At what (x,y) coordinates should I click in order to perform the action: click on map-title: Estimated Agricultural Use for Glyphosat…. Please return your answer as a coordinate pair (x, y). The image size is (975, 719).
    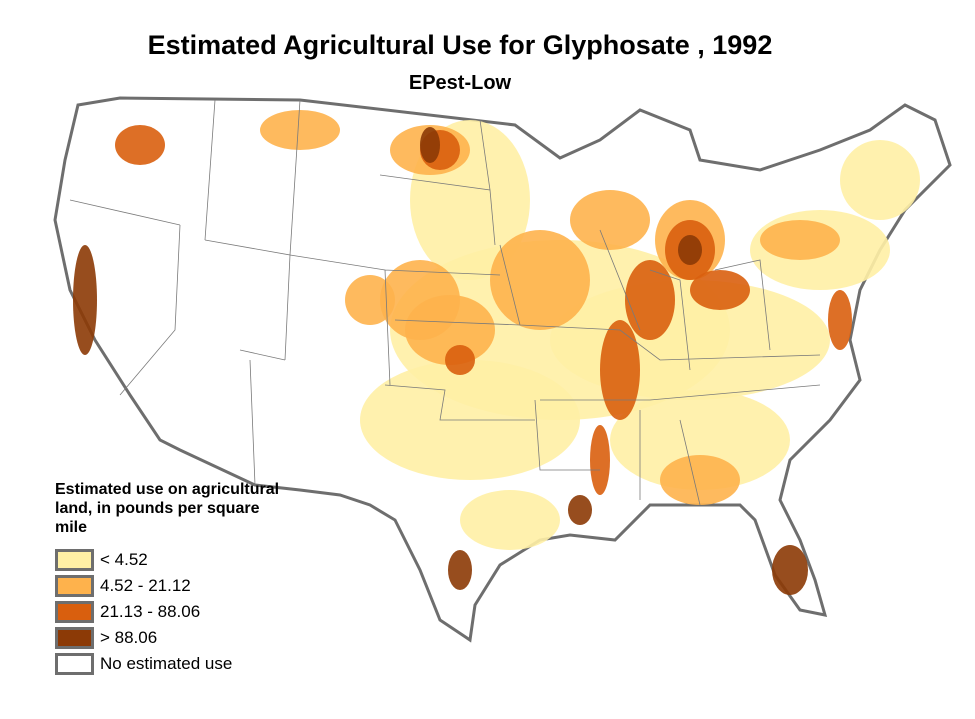
    Looking at the image, I should click on (460, 45).